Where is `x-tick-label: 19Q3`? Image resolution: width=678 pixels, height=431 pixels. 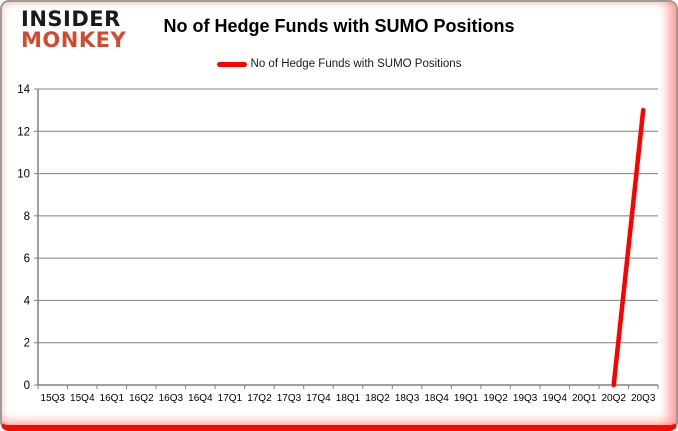
x-tick-label: 19Q3 is located at coordinates (525, 398).